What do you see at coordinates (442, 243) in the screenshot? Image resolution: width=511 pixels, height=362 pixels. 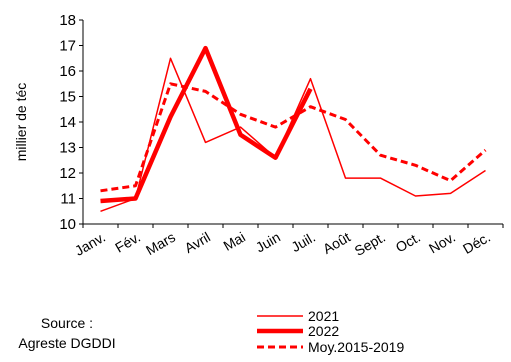 I see `x-tick-label: Nov.` at bounding box center [442, 243].